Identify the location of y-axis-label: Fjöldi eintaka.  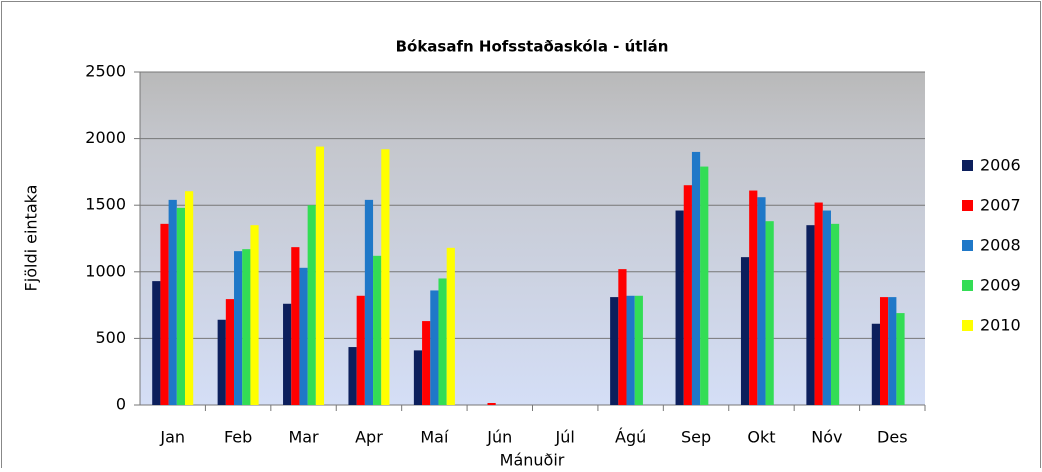
(31, 238).